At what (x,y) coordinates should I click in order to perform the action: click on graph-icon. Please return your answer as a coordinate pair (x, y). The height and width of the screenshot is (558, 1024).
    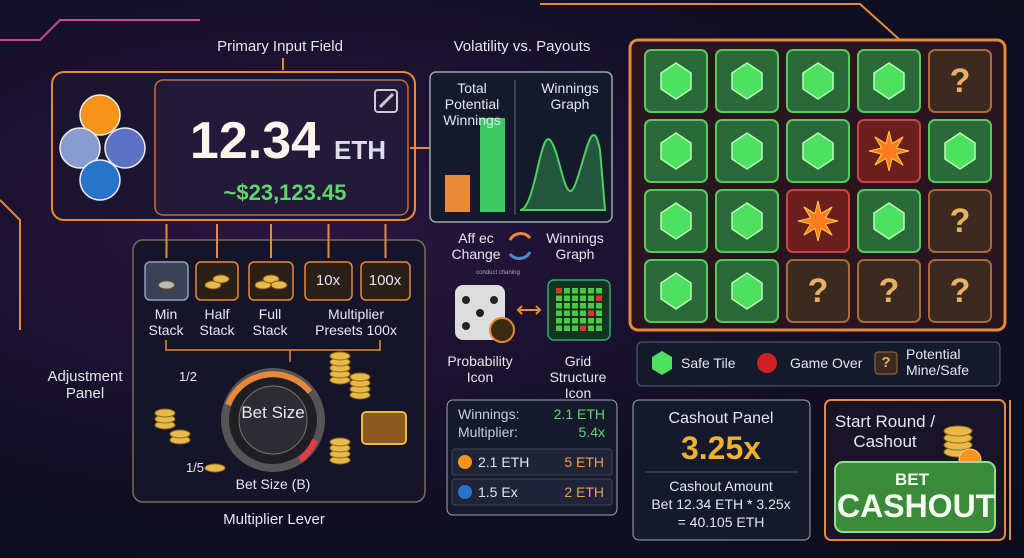
    Looking at the image, I should click on (563, 172).